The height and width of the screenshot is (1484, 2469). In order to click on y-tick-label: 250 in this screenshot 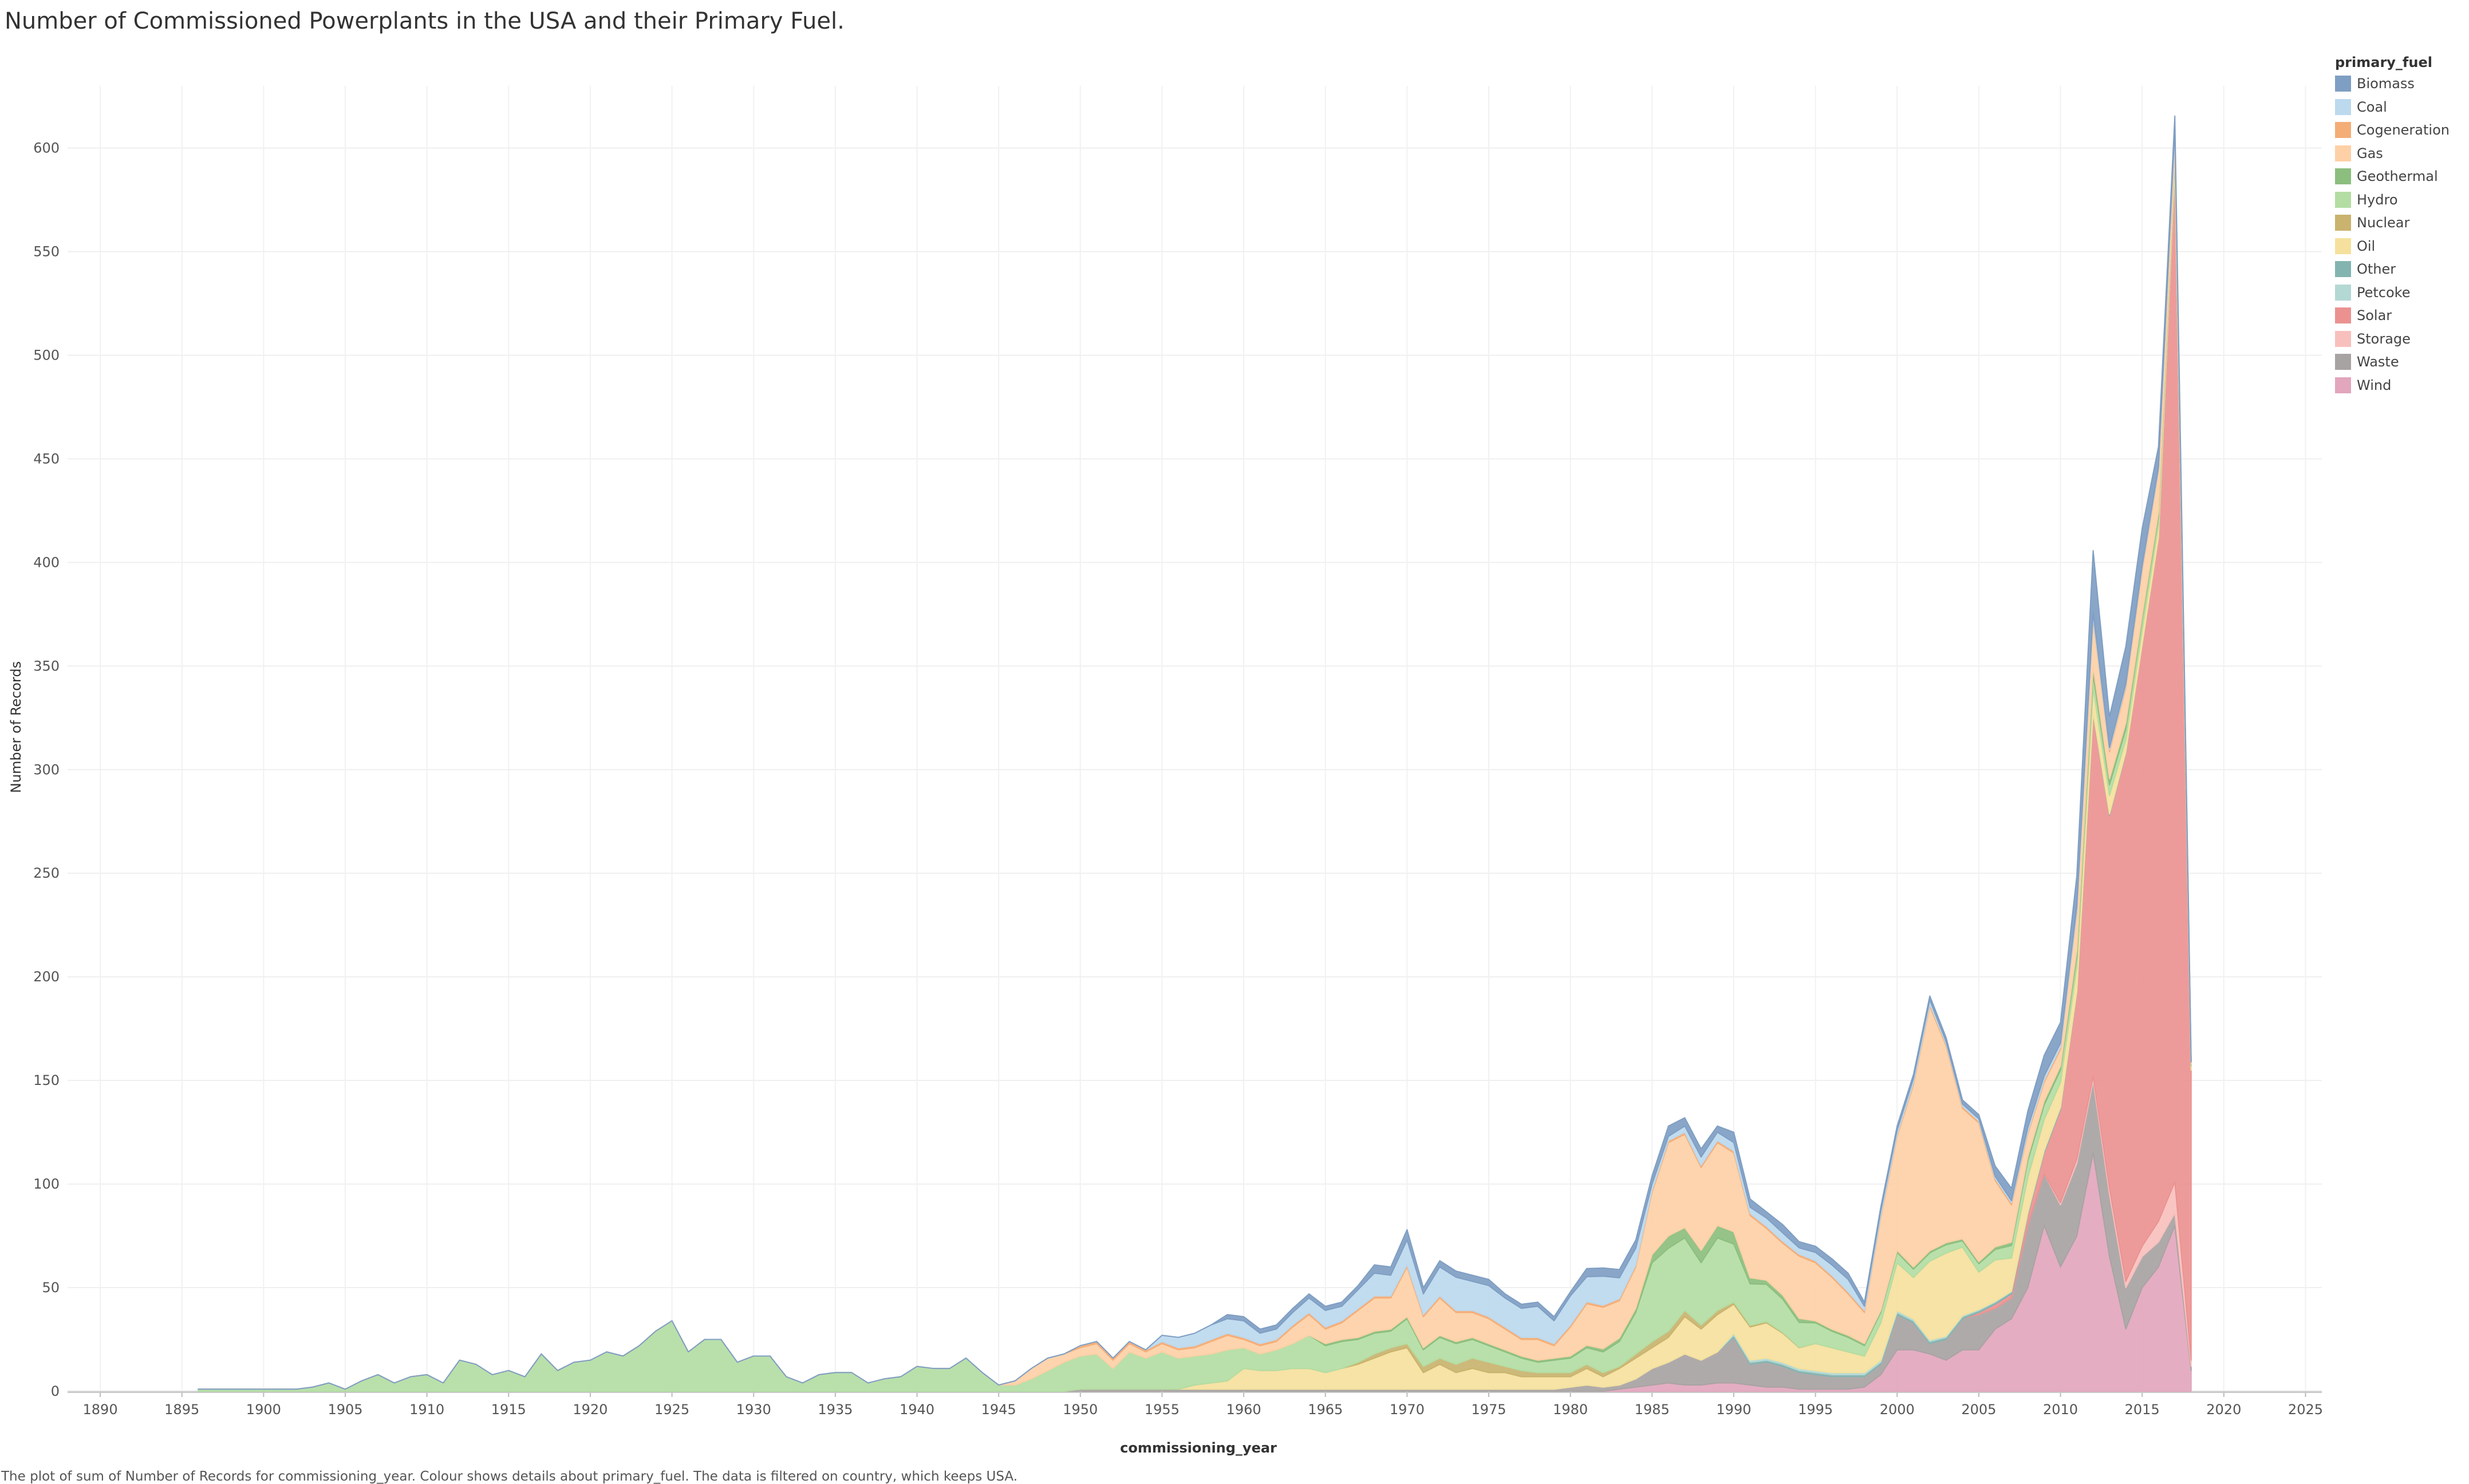, I will do `click(46, 873)`.